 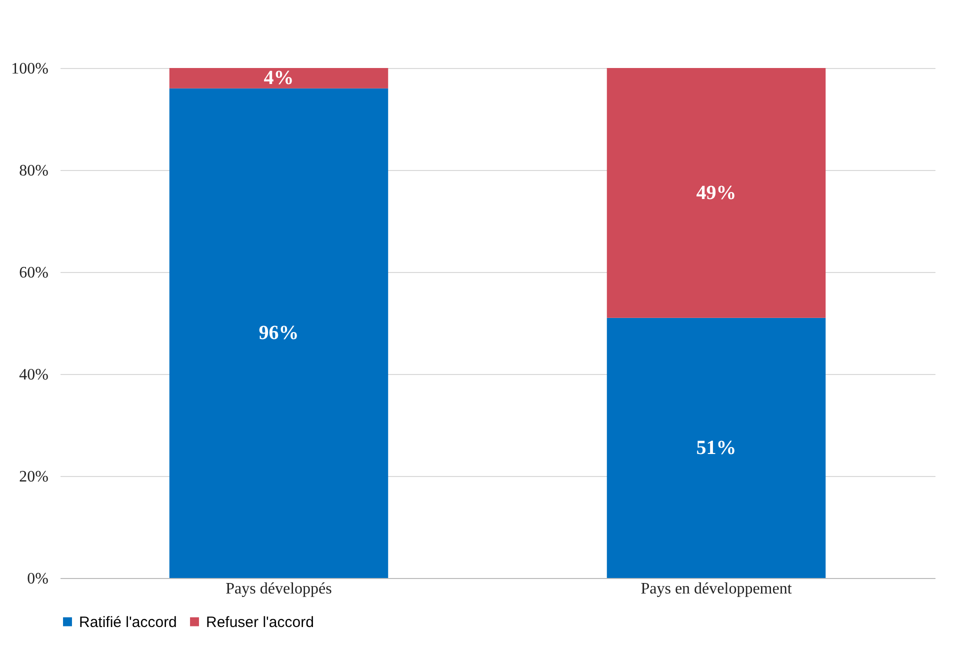 I want to click on y-tick-label: 0%, so click(x=37, y=579).